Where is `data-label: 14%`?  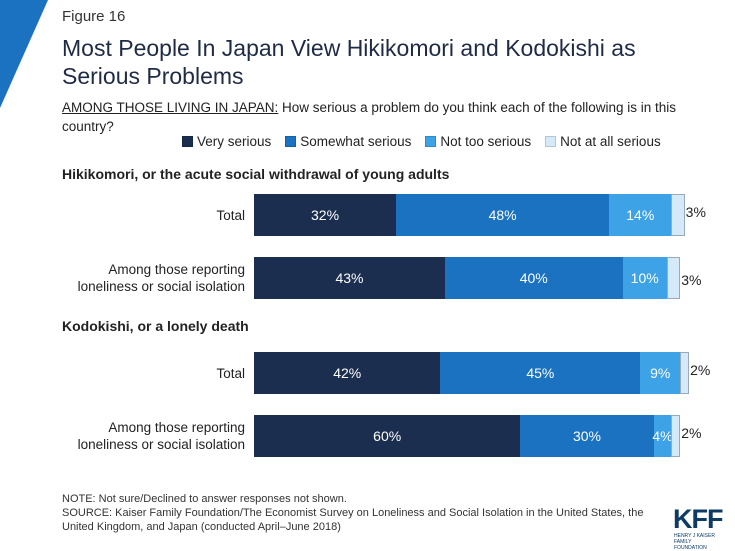
data-label: 14% is located at coordinates (640, 215).